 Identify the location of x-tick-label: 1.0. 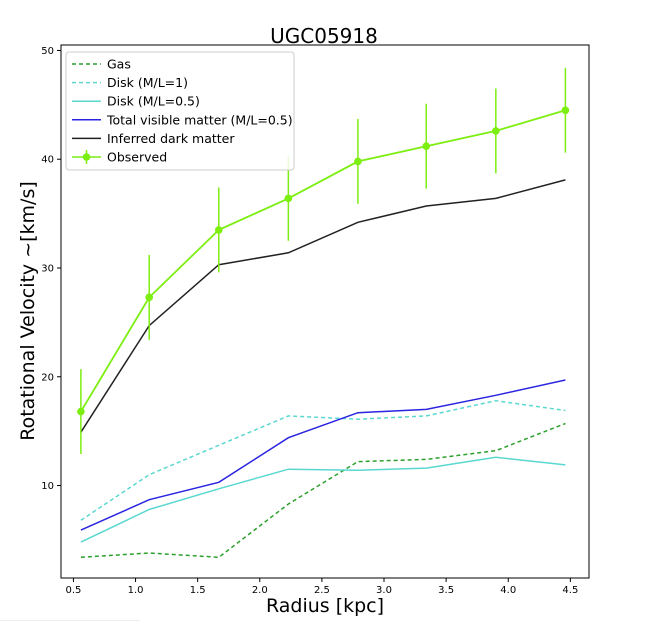
(136, 590).